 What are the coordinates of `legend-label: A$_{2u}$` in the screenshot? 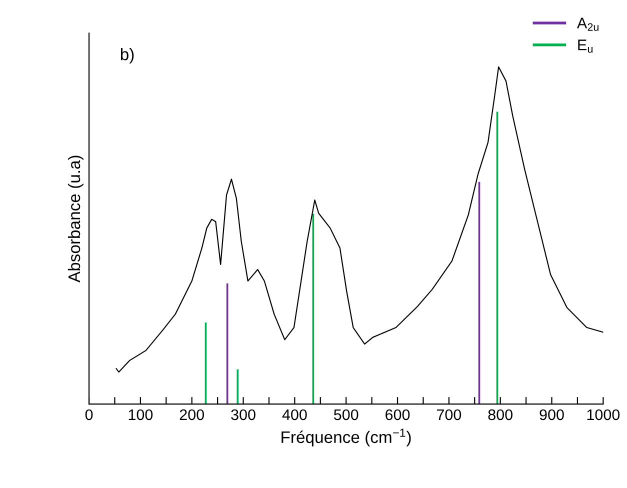 It's located at (587, 24).